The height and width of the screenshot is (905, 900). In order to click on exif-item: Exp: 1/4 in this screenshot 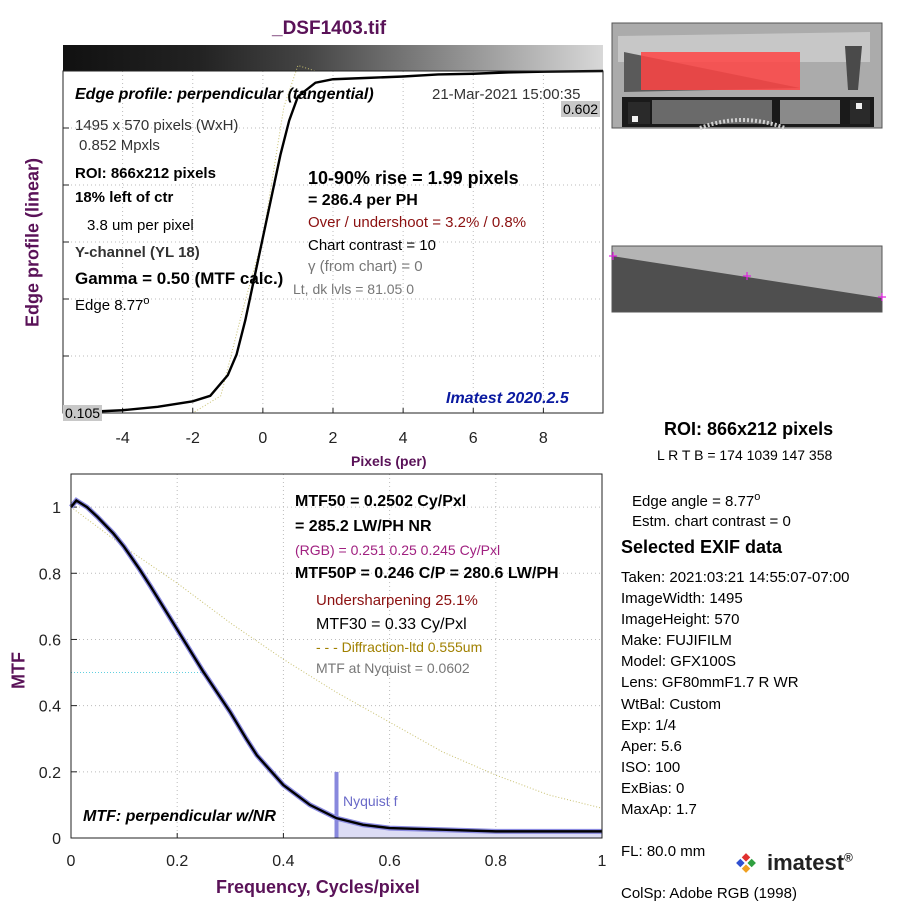, I will do `click(649, 725)`.